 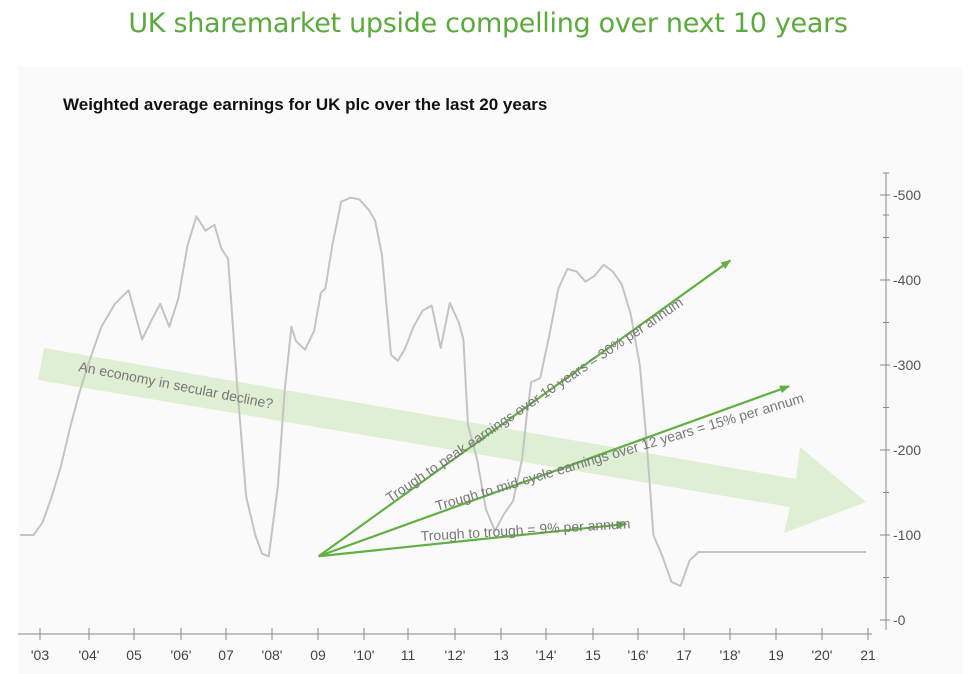 I want to click on x-tick-label: 07, so click(x=226, y=655).